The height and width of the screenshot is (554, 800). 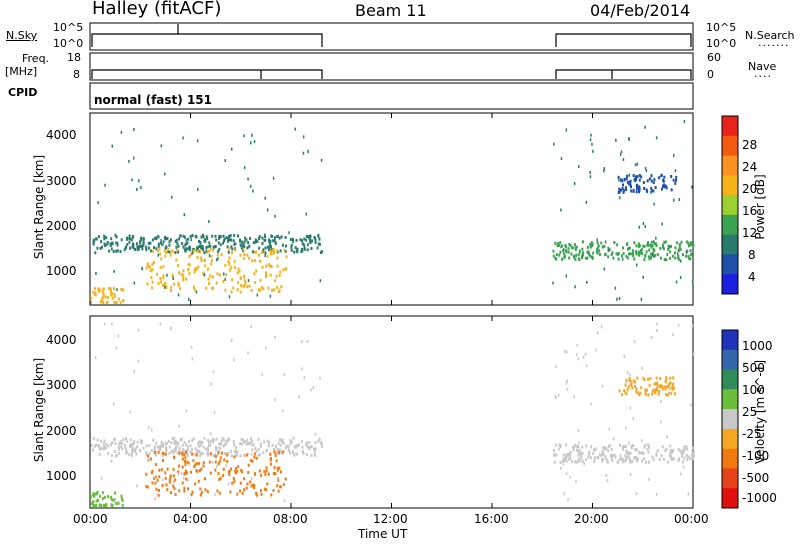 I want to click on velocity-cbar-tick: 1000, so click(x=757, y=346).